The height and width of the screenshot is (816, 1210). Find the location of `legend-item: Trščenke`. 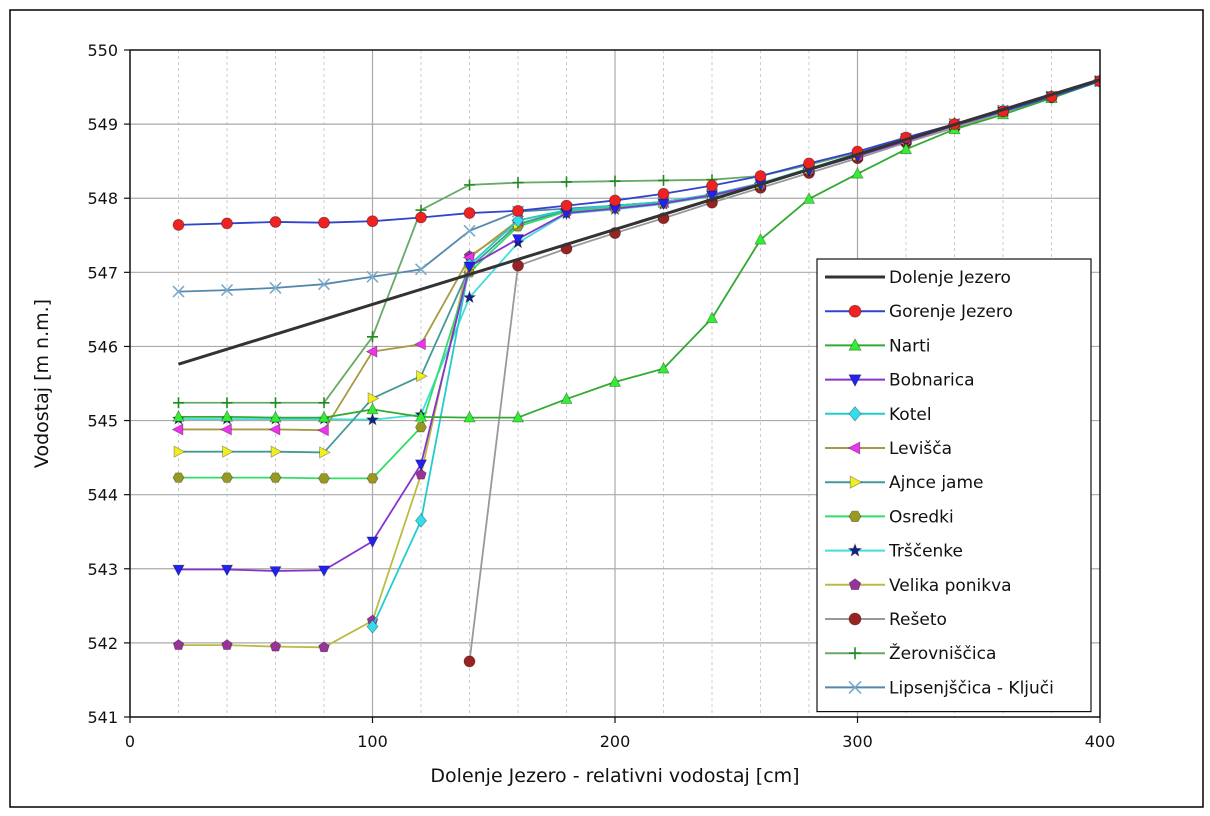

legend-item: Trščenke is located at coordinates (894, 552).